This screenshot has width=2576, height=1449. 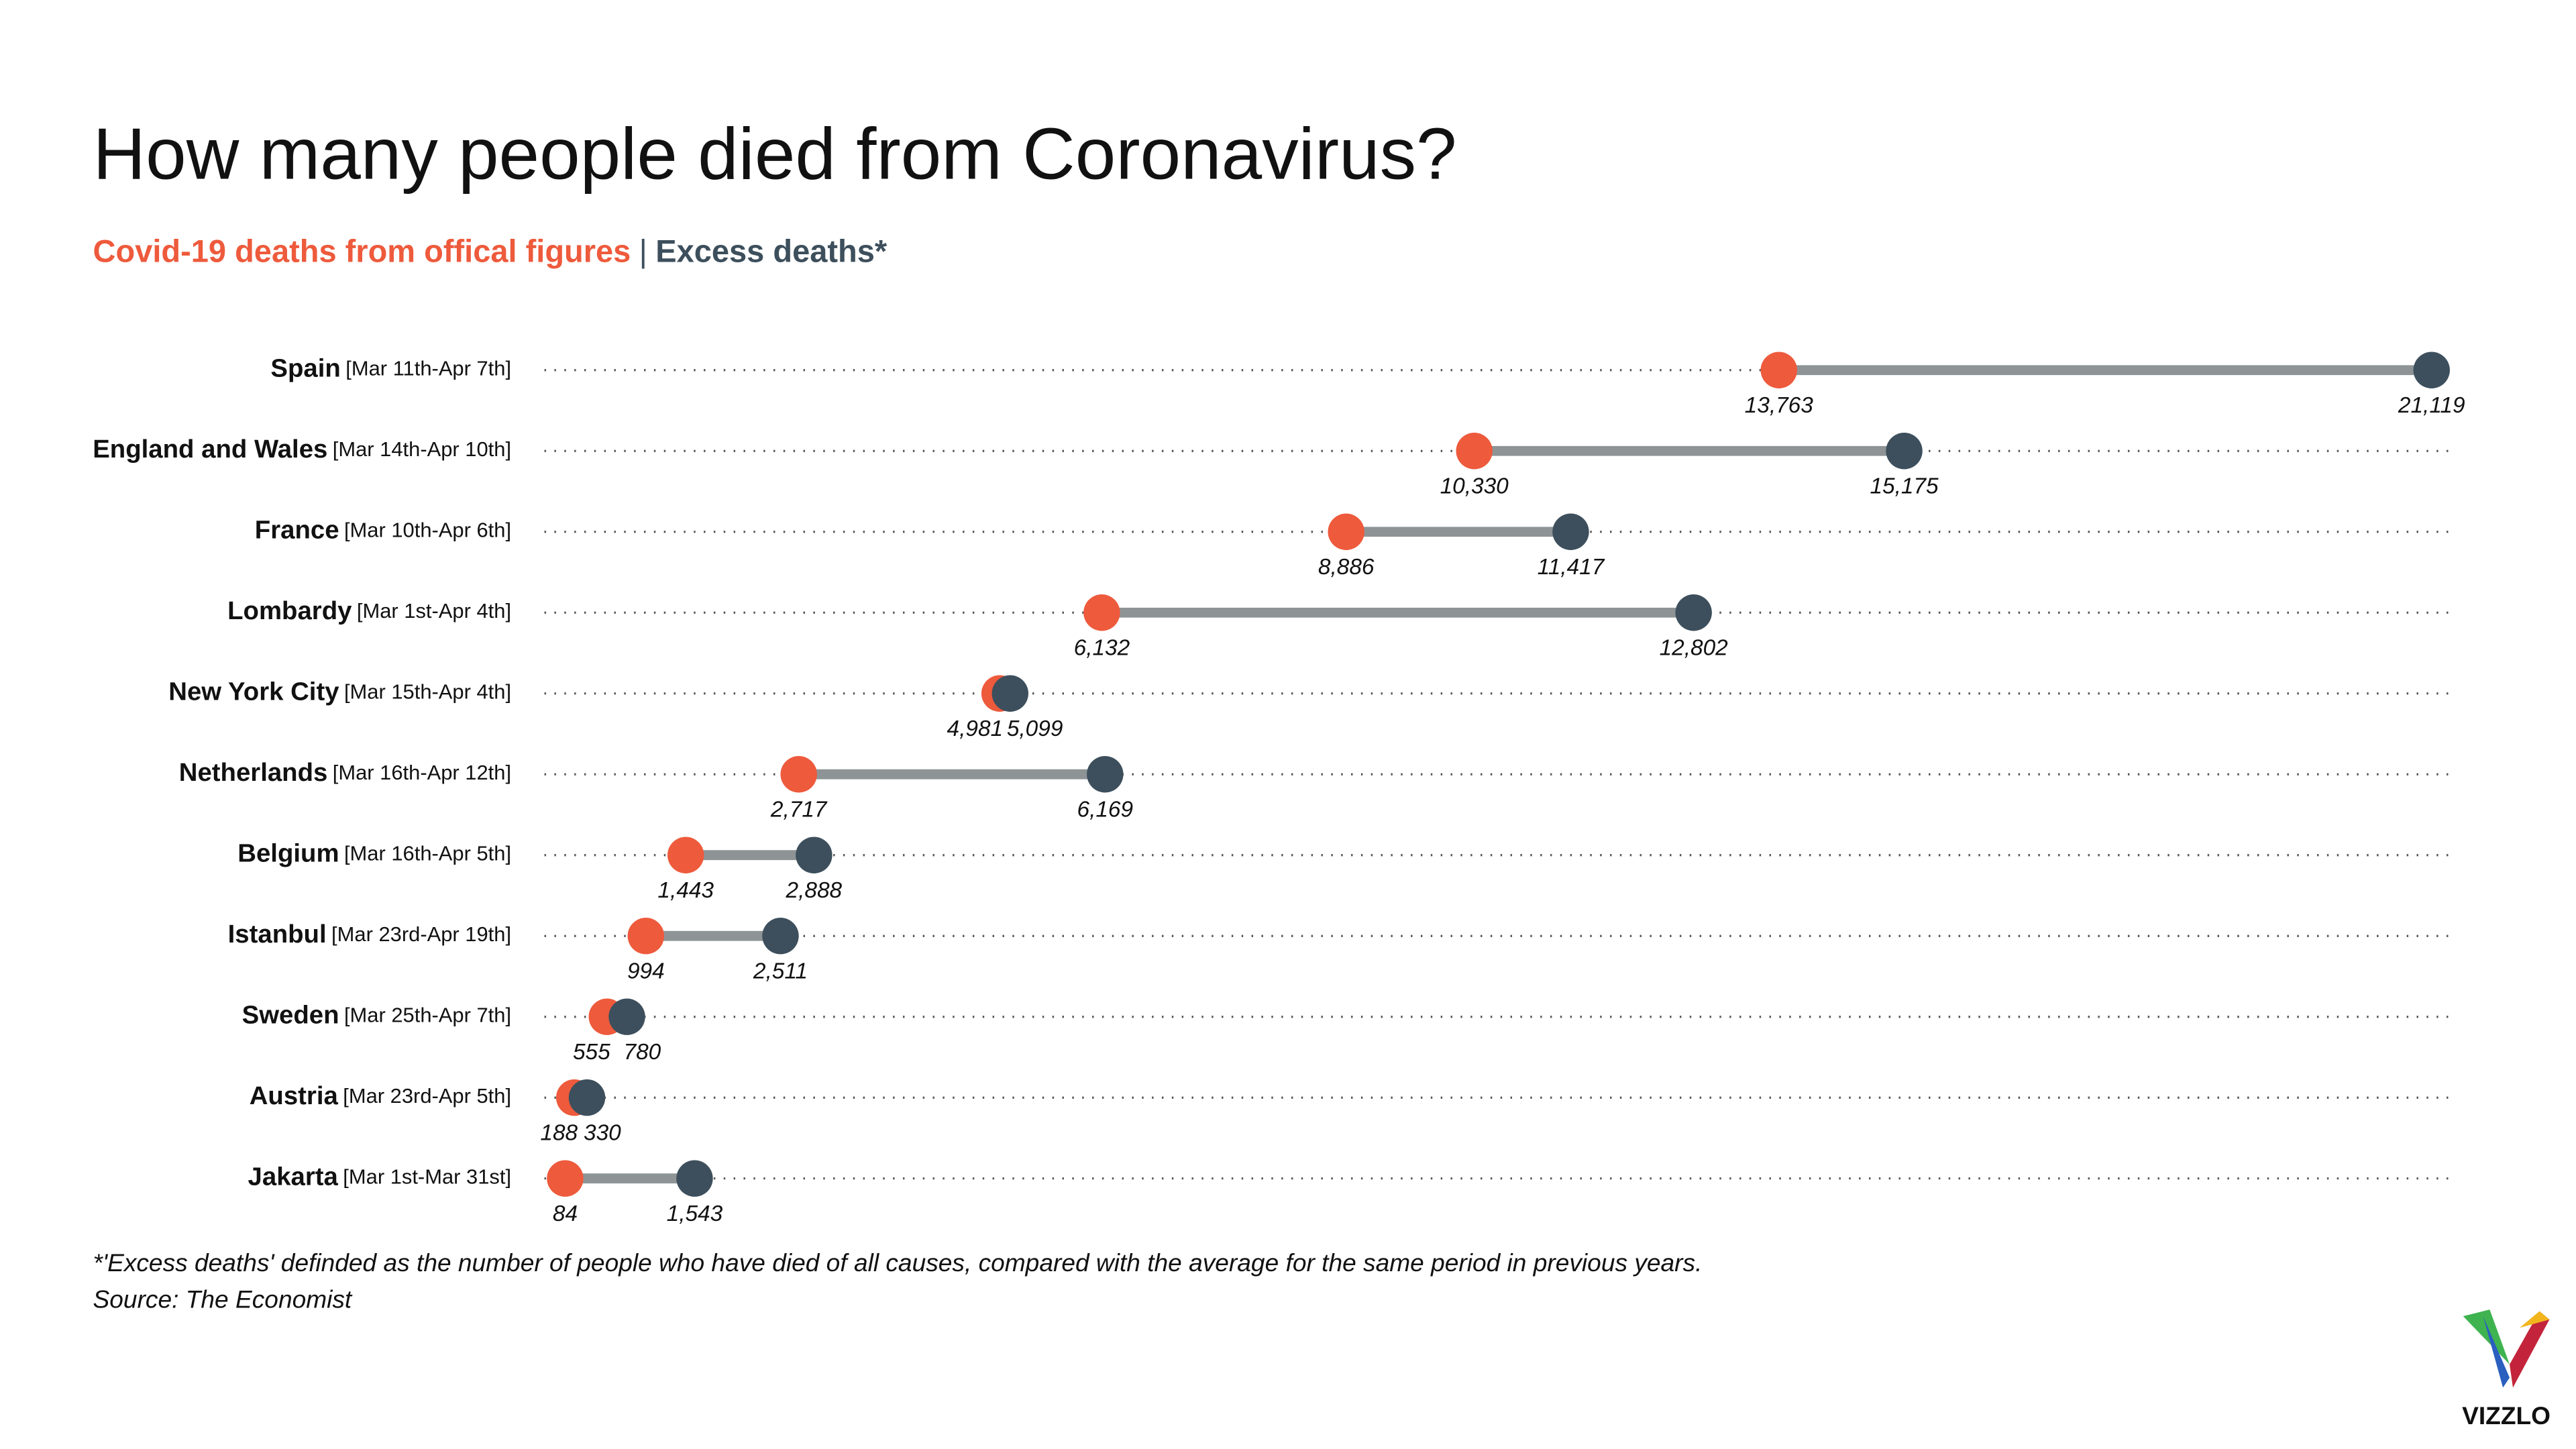 What do you see at coordinates (591, 1052) in the screenshot?
I see `value-label: 555` at bounding box center [591, 1052].